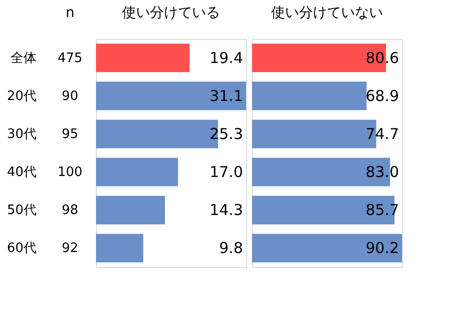 The height and width of the screenshot is (325, 467). What do you see at coordinates (21, 96) in the screenshot?
I see `y-tick-label: 20代` at bounding box center [21, 96].